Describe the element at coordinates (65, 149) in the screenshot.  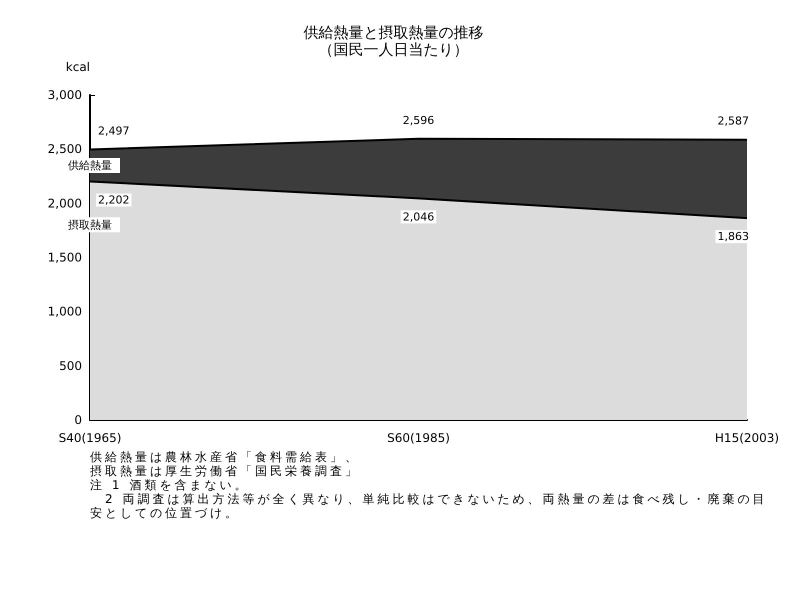
I see `y-tick-label: 2,500` at that location.